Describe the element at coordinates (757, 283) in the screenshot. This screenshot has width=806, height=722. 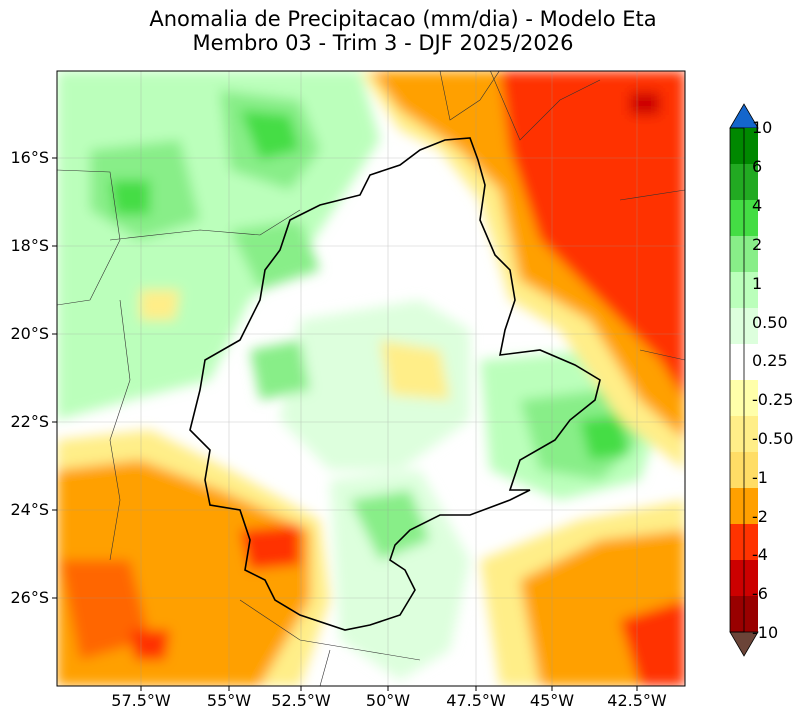
I see `colorbar-label: 1` at that location.